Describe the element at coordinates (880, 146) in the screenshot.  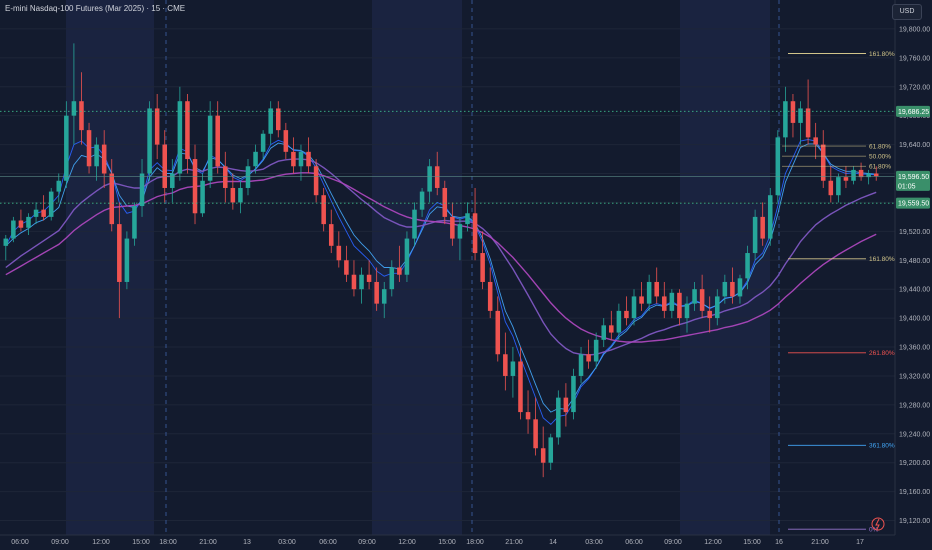
I see `fib-label: 61.80%` at that location.